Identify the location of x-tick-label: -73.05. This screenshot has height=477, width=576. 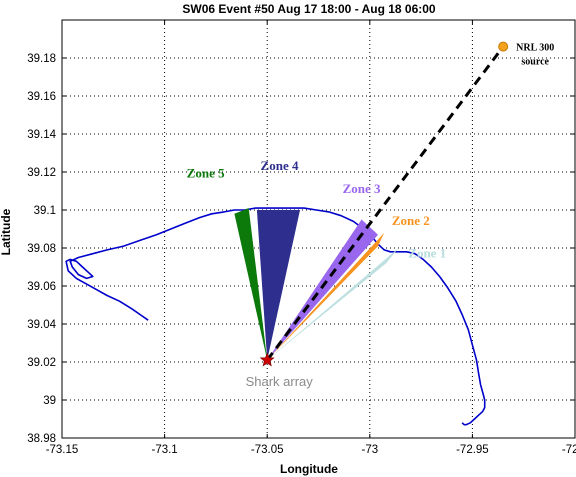
(267, 450).